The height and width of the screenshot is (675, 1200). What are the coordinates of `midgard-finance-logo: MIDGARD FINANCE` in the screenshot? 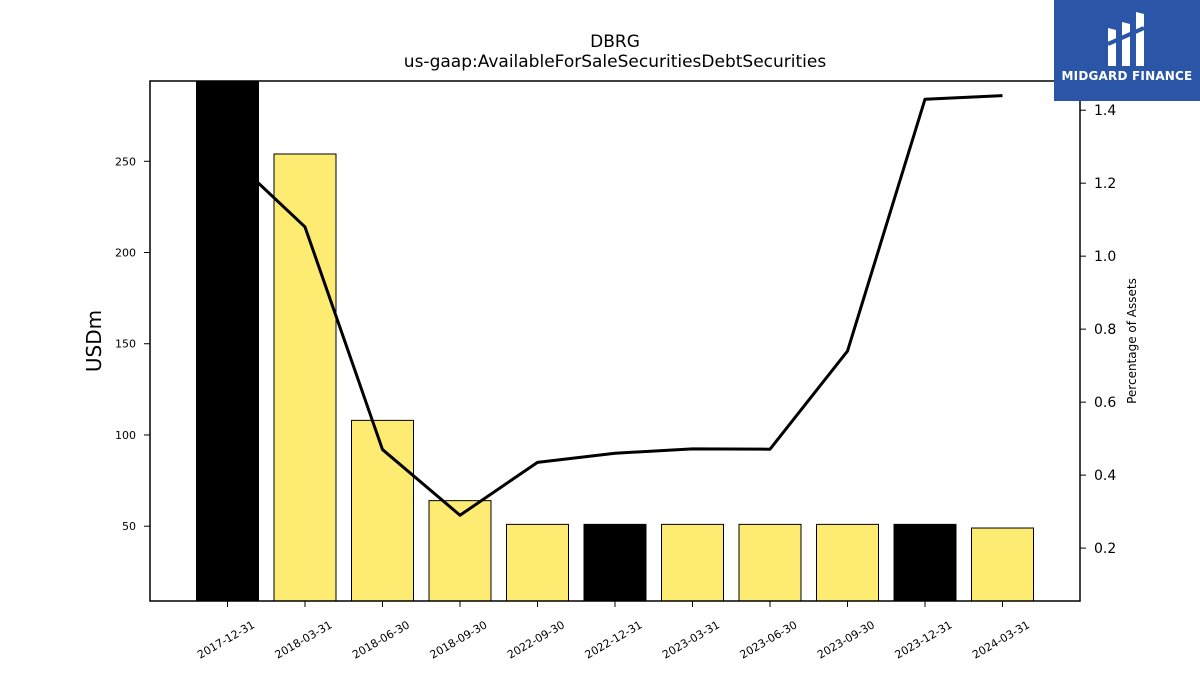 It's located at (1127, 50).